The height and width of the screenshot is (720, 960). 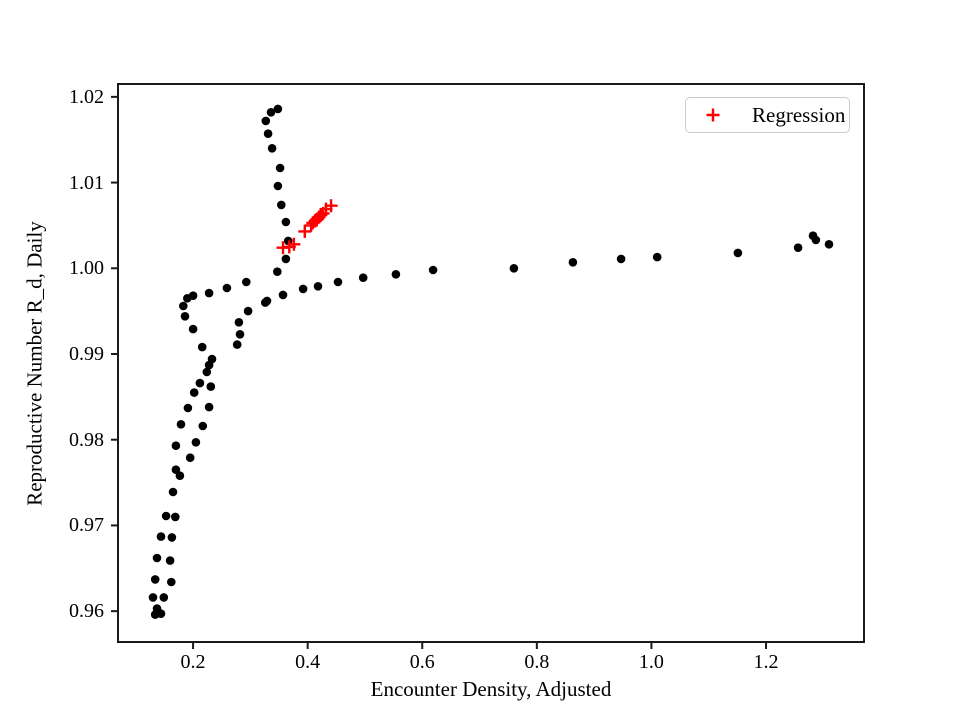 I want to click on x-tick-label: 1.2, so click(x=766, y=662).